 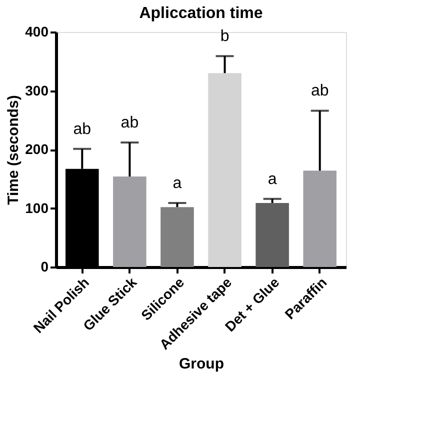 I want to click on y-tick-label: 200, so click(x=37, y=149).